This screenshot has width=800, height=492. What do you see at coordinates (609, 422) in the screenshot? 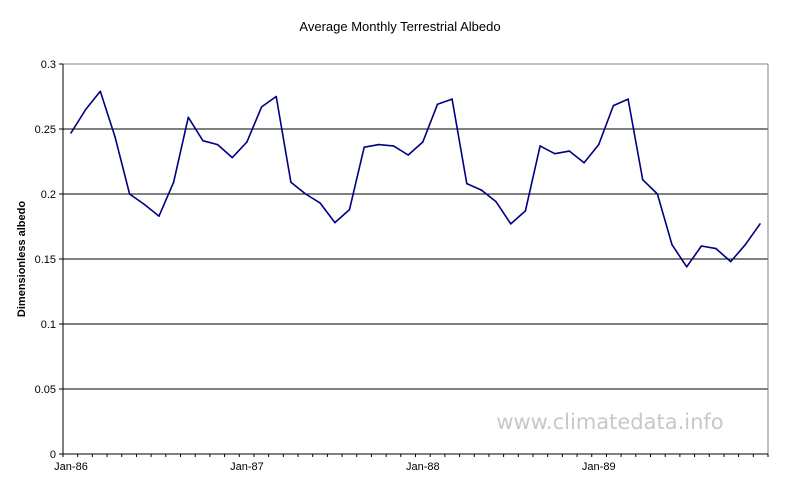
I see `watermark-text: www.climatedata.info` at bounding box center [609, 422].